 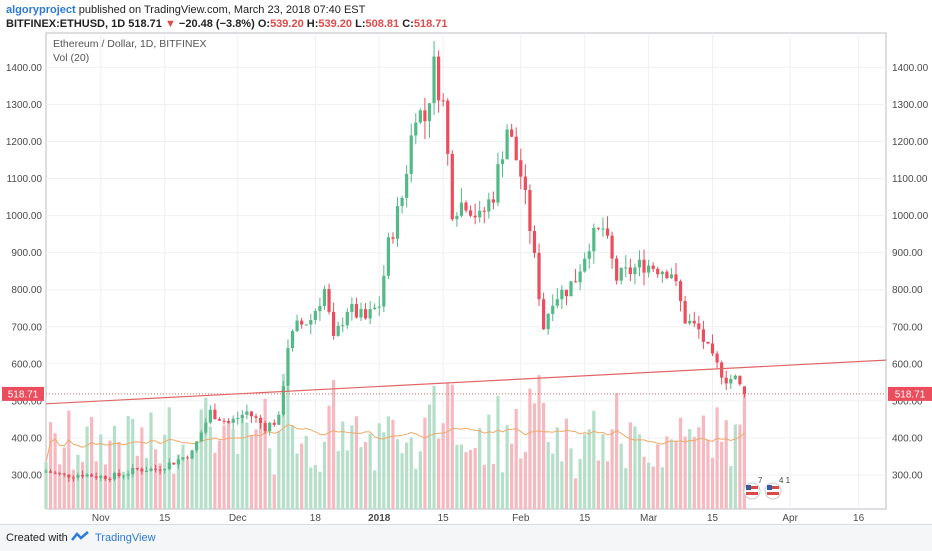 I want to click on flag-stripe, so click(x=752, y=487).